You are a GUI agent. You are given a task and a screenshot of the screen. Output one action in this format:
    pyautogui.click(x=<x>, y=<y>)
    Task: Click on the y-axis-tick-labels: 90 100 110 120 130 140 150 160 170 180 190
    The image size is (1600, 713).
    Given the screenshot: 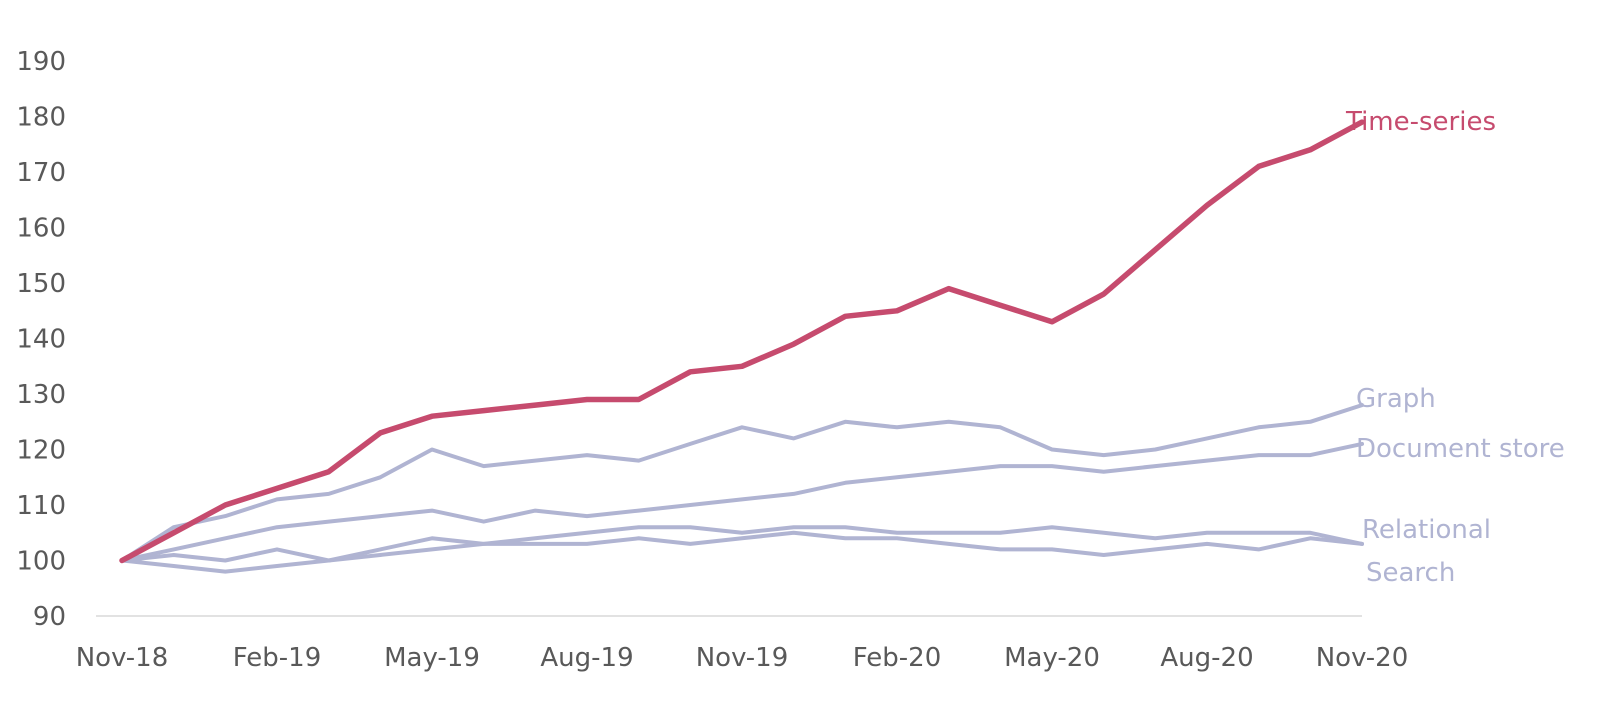 What is the action you would take?
    pyautogui.click(x=41, y=339)
    